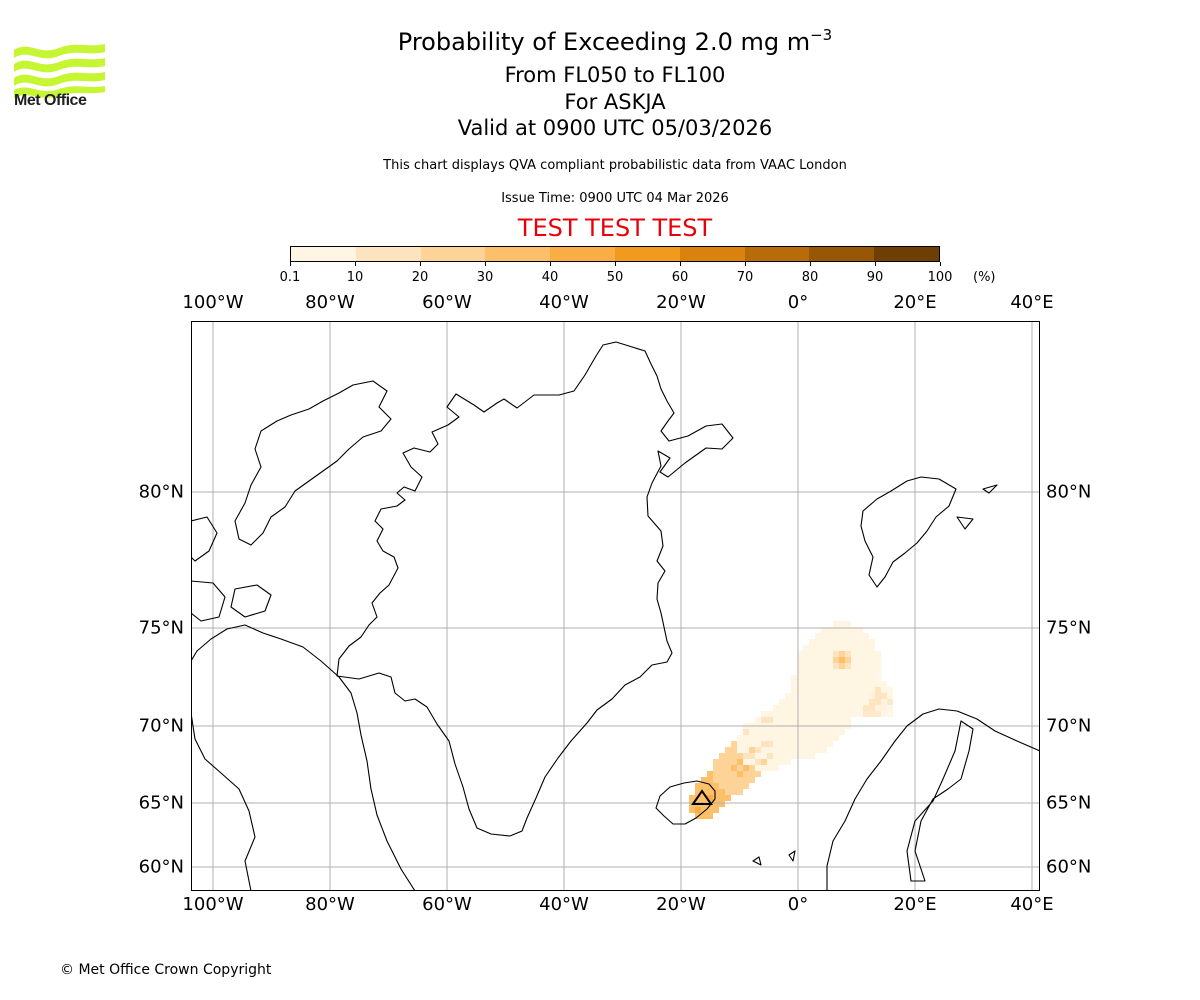 The height and width of the screenshot is (1000, 1200). I want to click on valid-time: Valid at 0900 UTC 05/03/2026, so click(615, 128).